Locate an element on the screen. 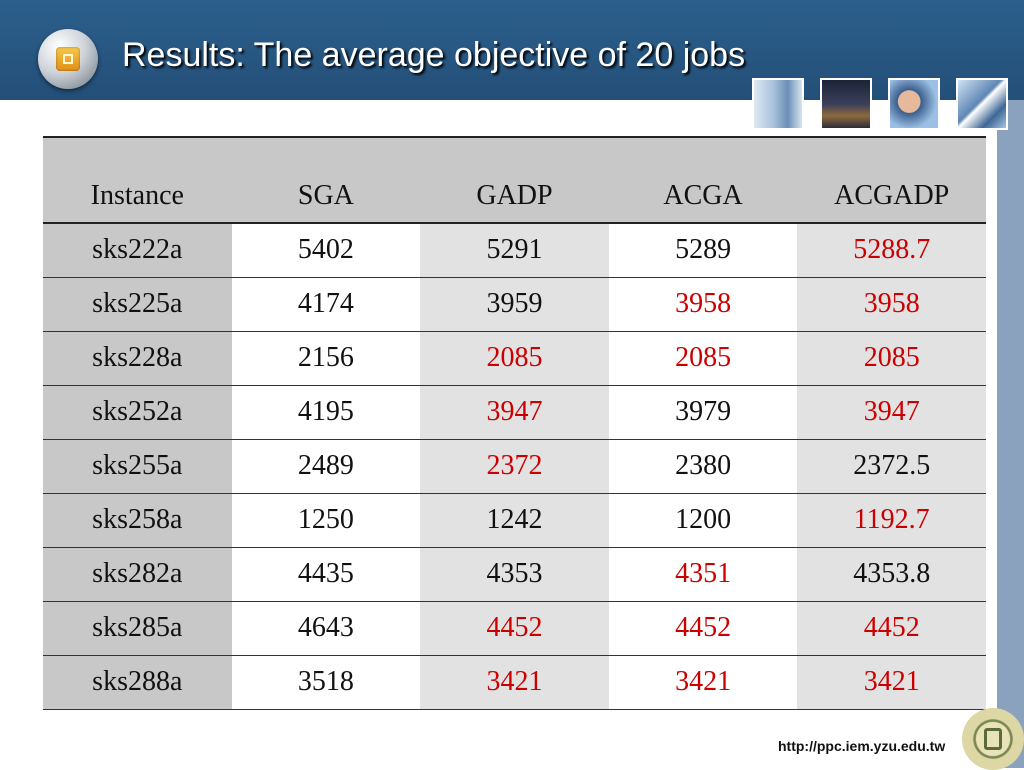 This screenshot has width=1024, height=770. table-row: sks228a 2156 2085 2085 2085 is located at coordinates (514, 358).